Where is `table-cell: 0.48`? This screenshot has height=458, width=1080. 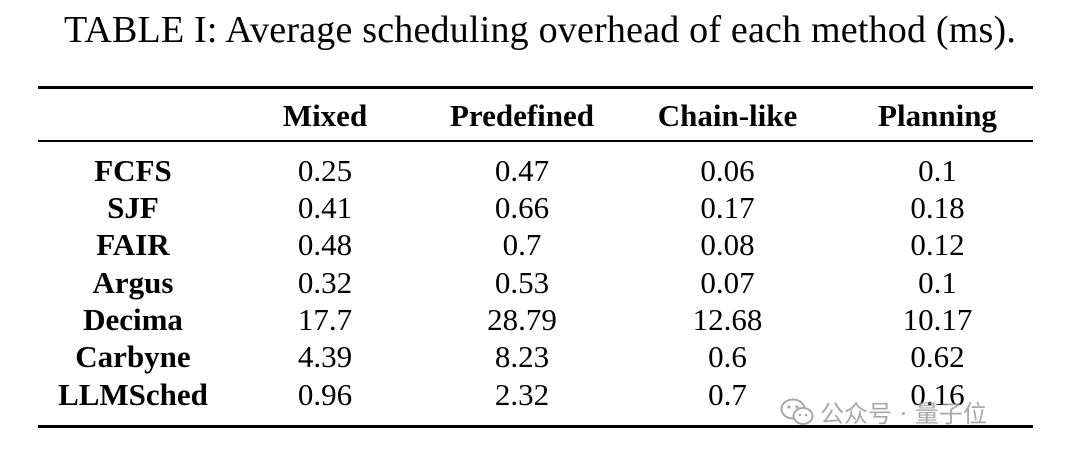 table-cell: 0.48 is located at coordinates (325, 244).